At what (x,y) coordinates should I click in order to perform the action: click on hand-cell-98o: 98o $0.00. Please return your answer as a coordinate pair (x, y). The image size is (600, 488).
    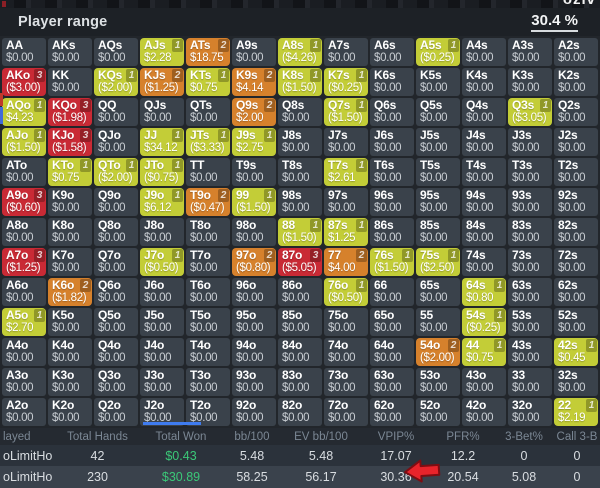
    Looking at the image, I should click on (254, 232).